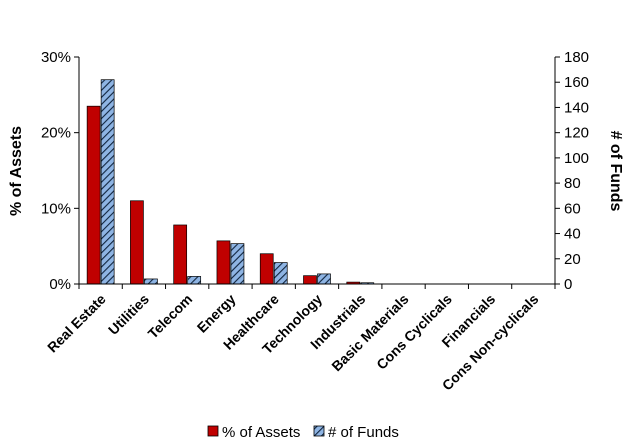 This screenshot has width=630, height=446. Describe the element at coordinates (56, 57) in the screenshot. I see `y-tick-label-left: 30%` at that location.